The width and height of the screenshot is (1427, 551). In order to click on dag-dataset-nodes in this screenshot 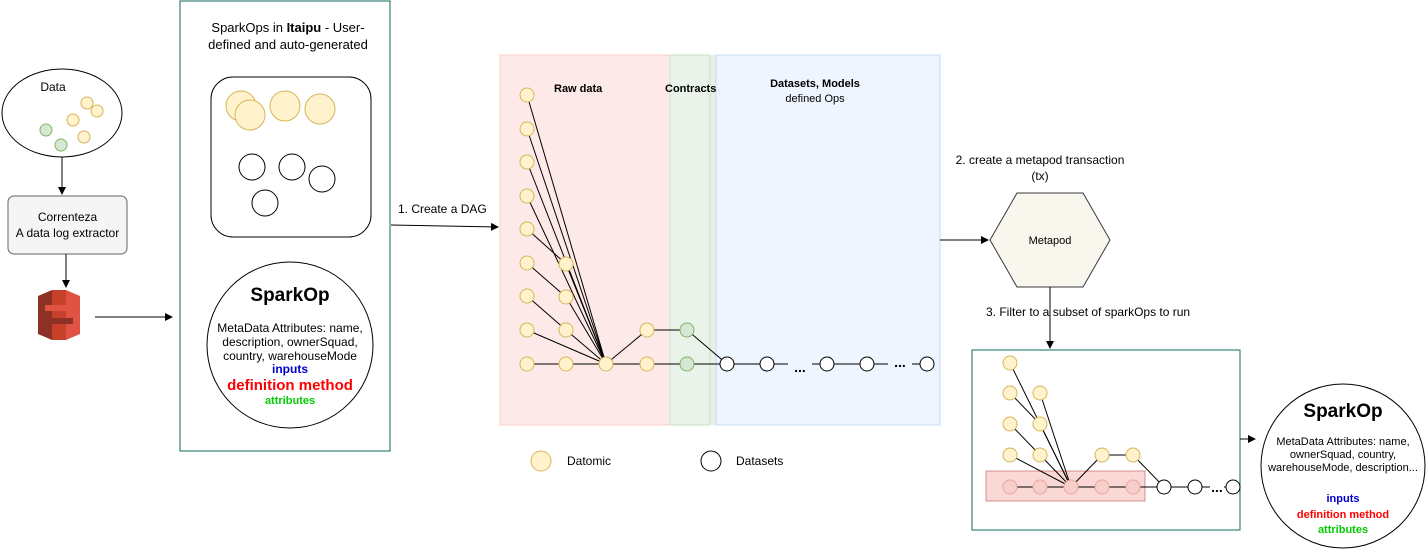, I will do `click(827, 364)`.